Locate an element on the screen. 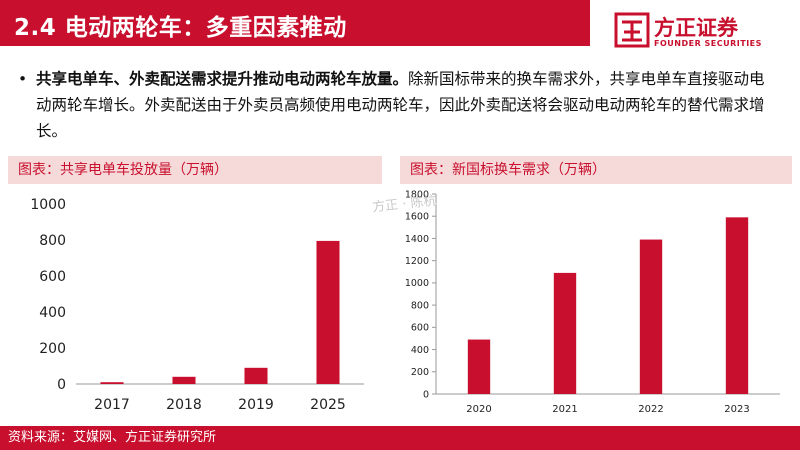 The width and height of the screenshot is (800, 450). chart2-y-tick-label: 1800 is located at coordinates (417, 194).